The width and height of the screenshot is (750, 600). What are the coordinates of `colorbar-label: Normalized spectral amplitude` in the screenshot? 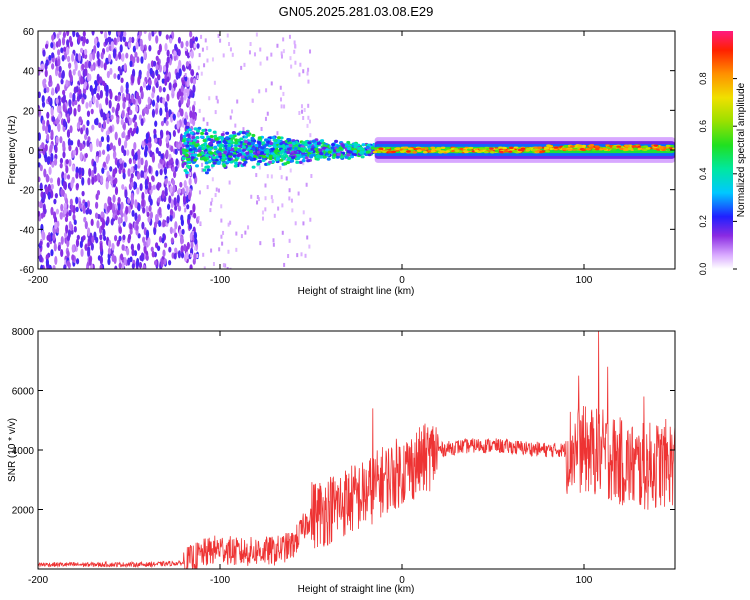 It's located at (741, 149).